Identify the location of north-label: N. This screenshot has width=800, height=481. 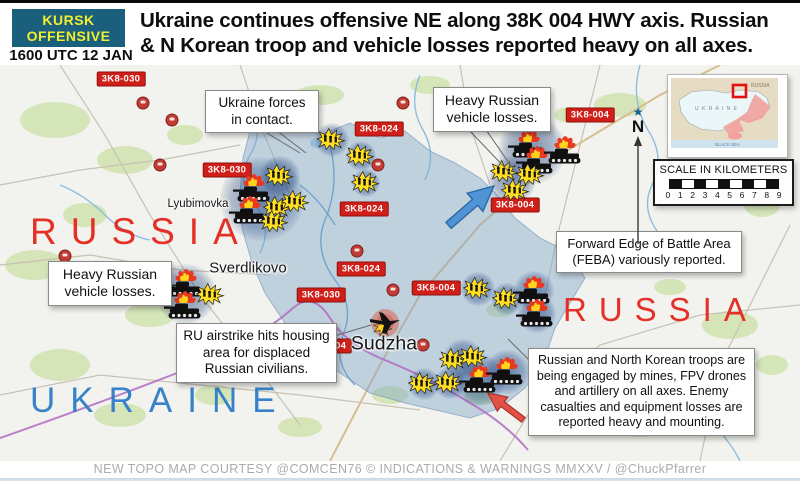
(638, 126).